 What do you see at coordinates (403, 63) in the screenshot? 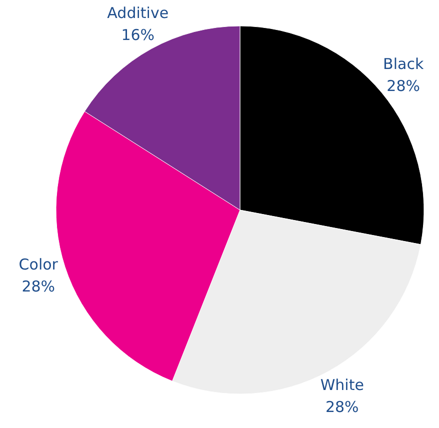
I see `slice-label: Black` at bounding box center [403, 63].